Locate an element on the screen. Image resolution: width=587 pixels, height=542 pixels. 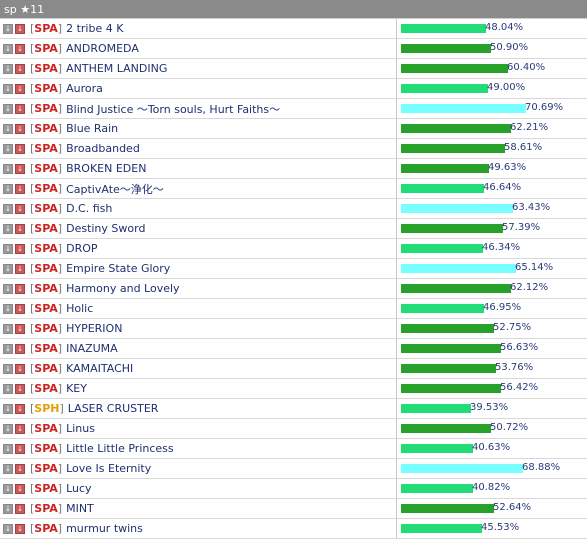
song-title: LASER CRUSTER is located at coordinates (113, 408).